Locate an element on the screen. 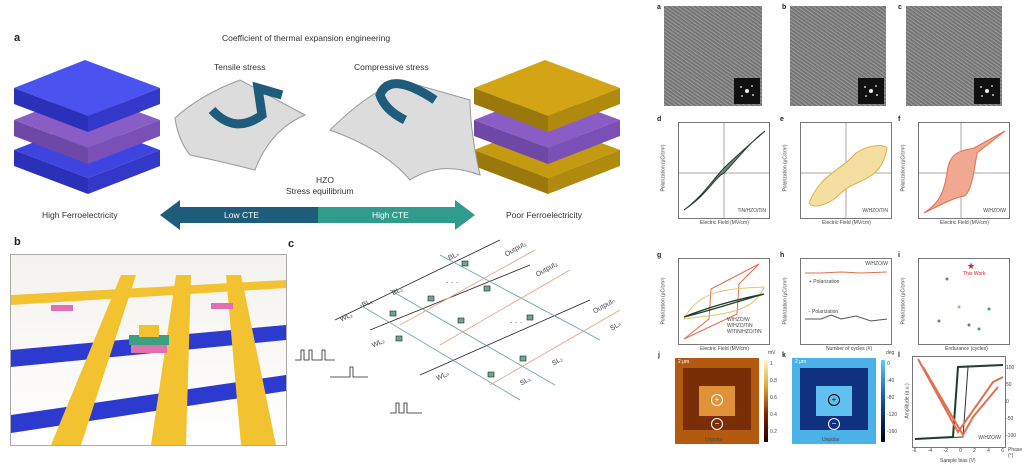  tick: 0.4 is located at coordinates (773, 415).